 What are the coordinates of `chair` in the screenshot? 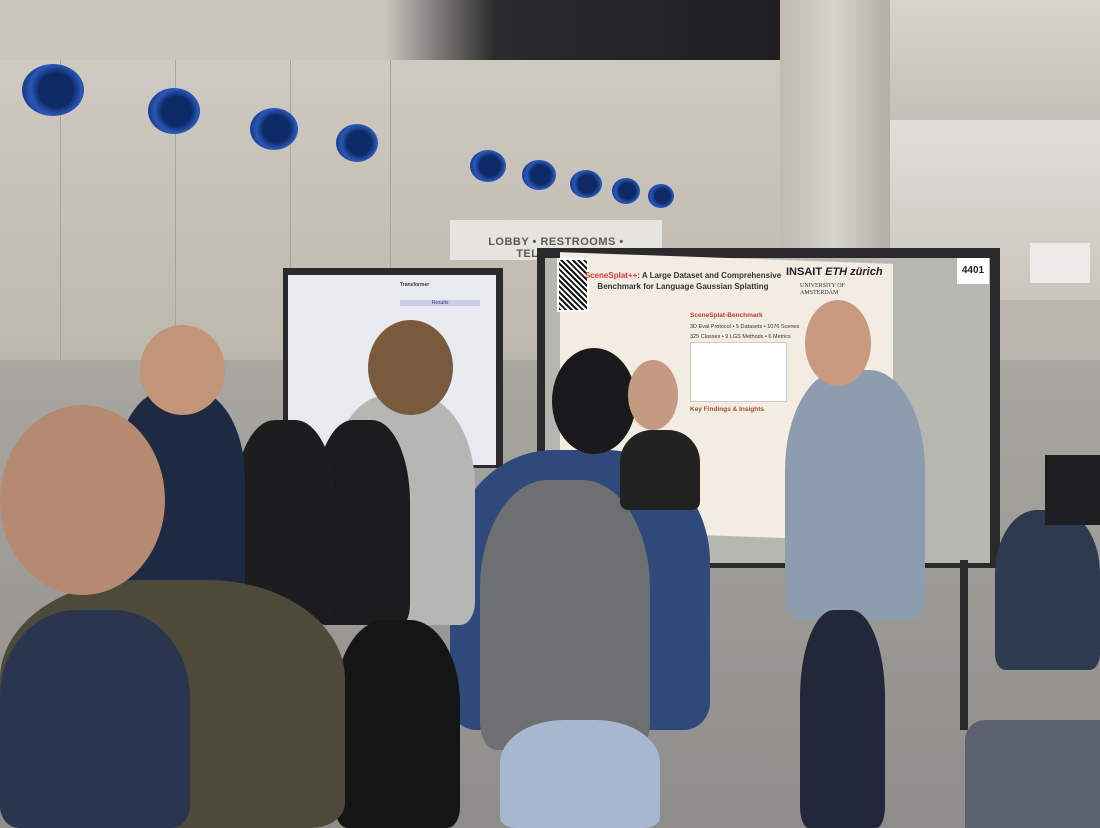 It's located at (1032, 774).